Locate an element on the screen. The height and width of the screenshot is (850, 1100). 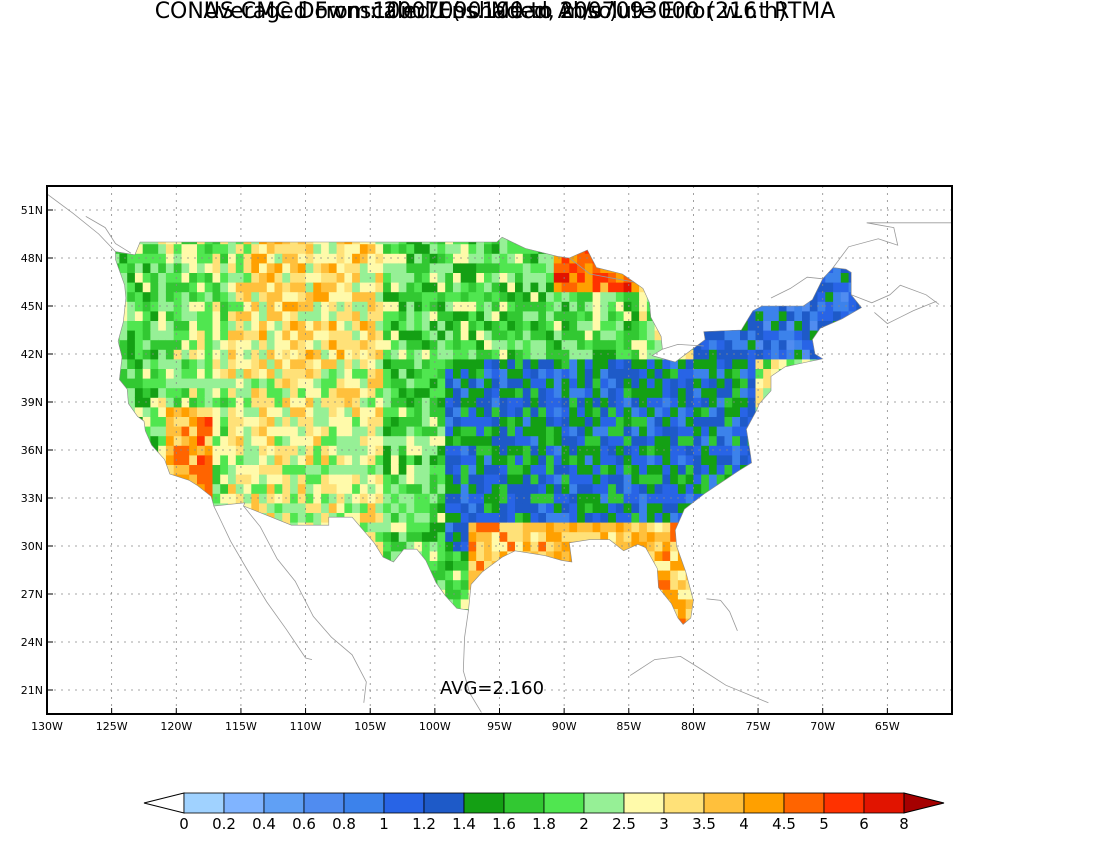
y-tick-label: 48N is located at coordinates (32, 258).